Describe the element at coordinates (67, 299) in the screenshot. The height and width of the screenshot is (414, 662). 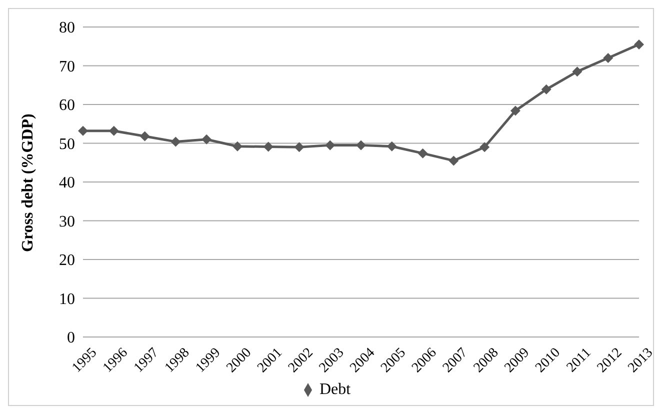
I see `y-tick-label: 10` at that location.